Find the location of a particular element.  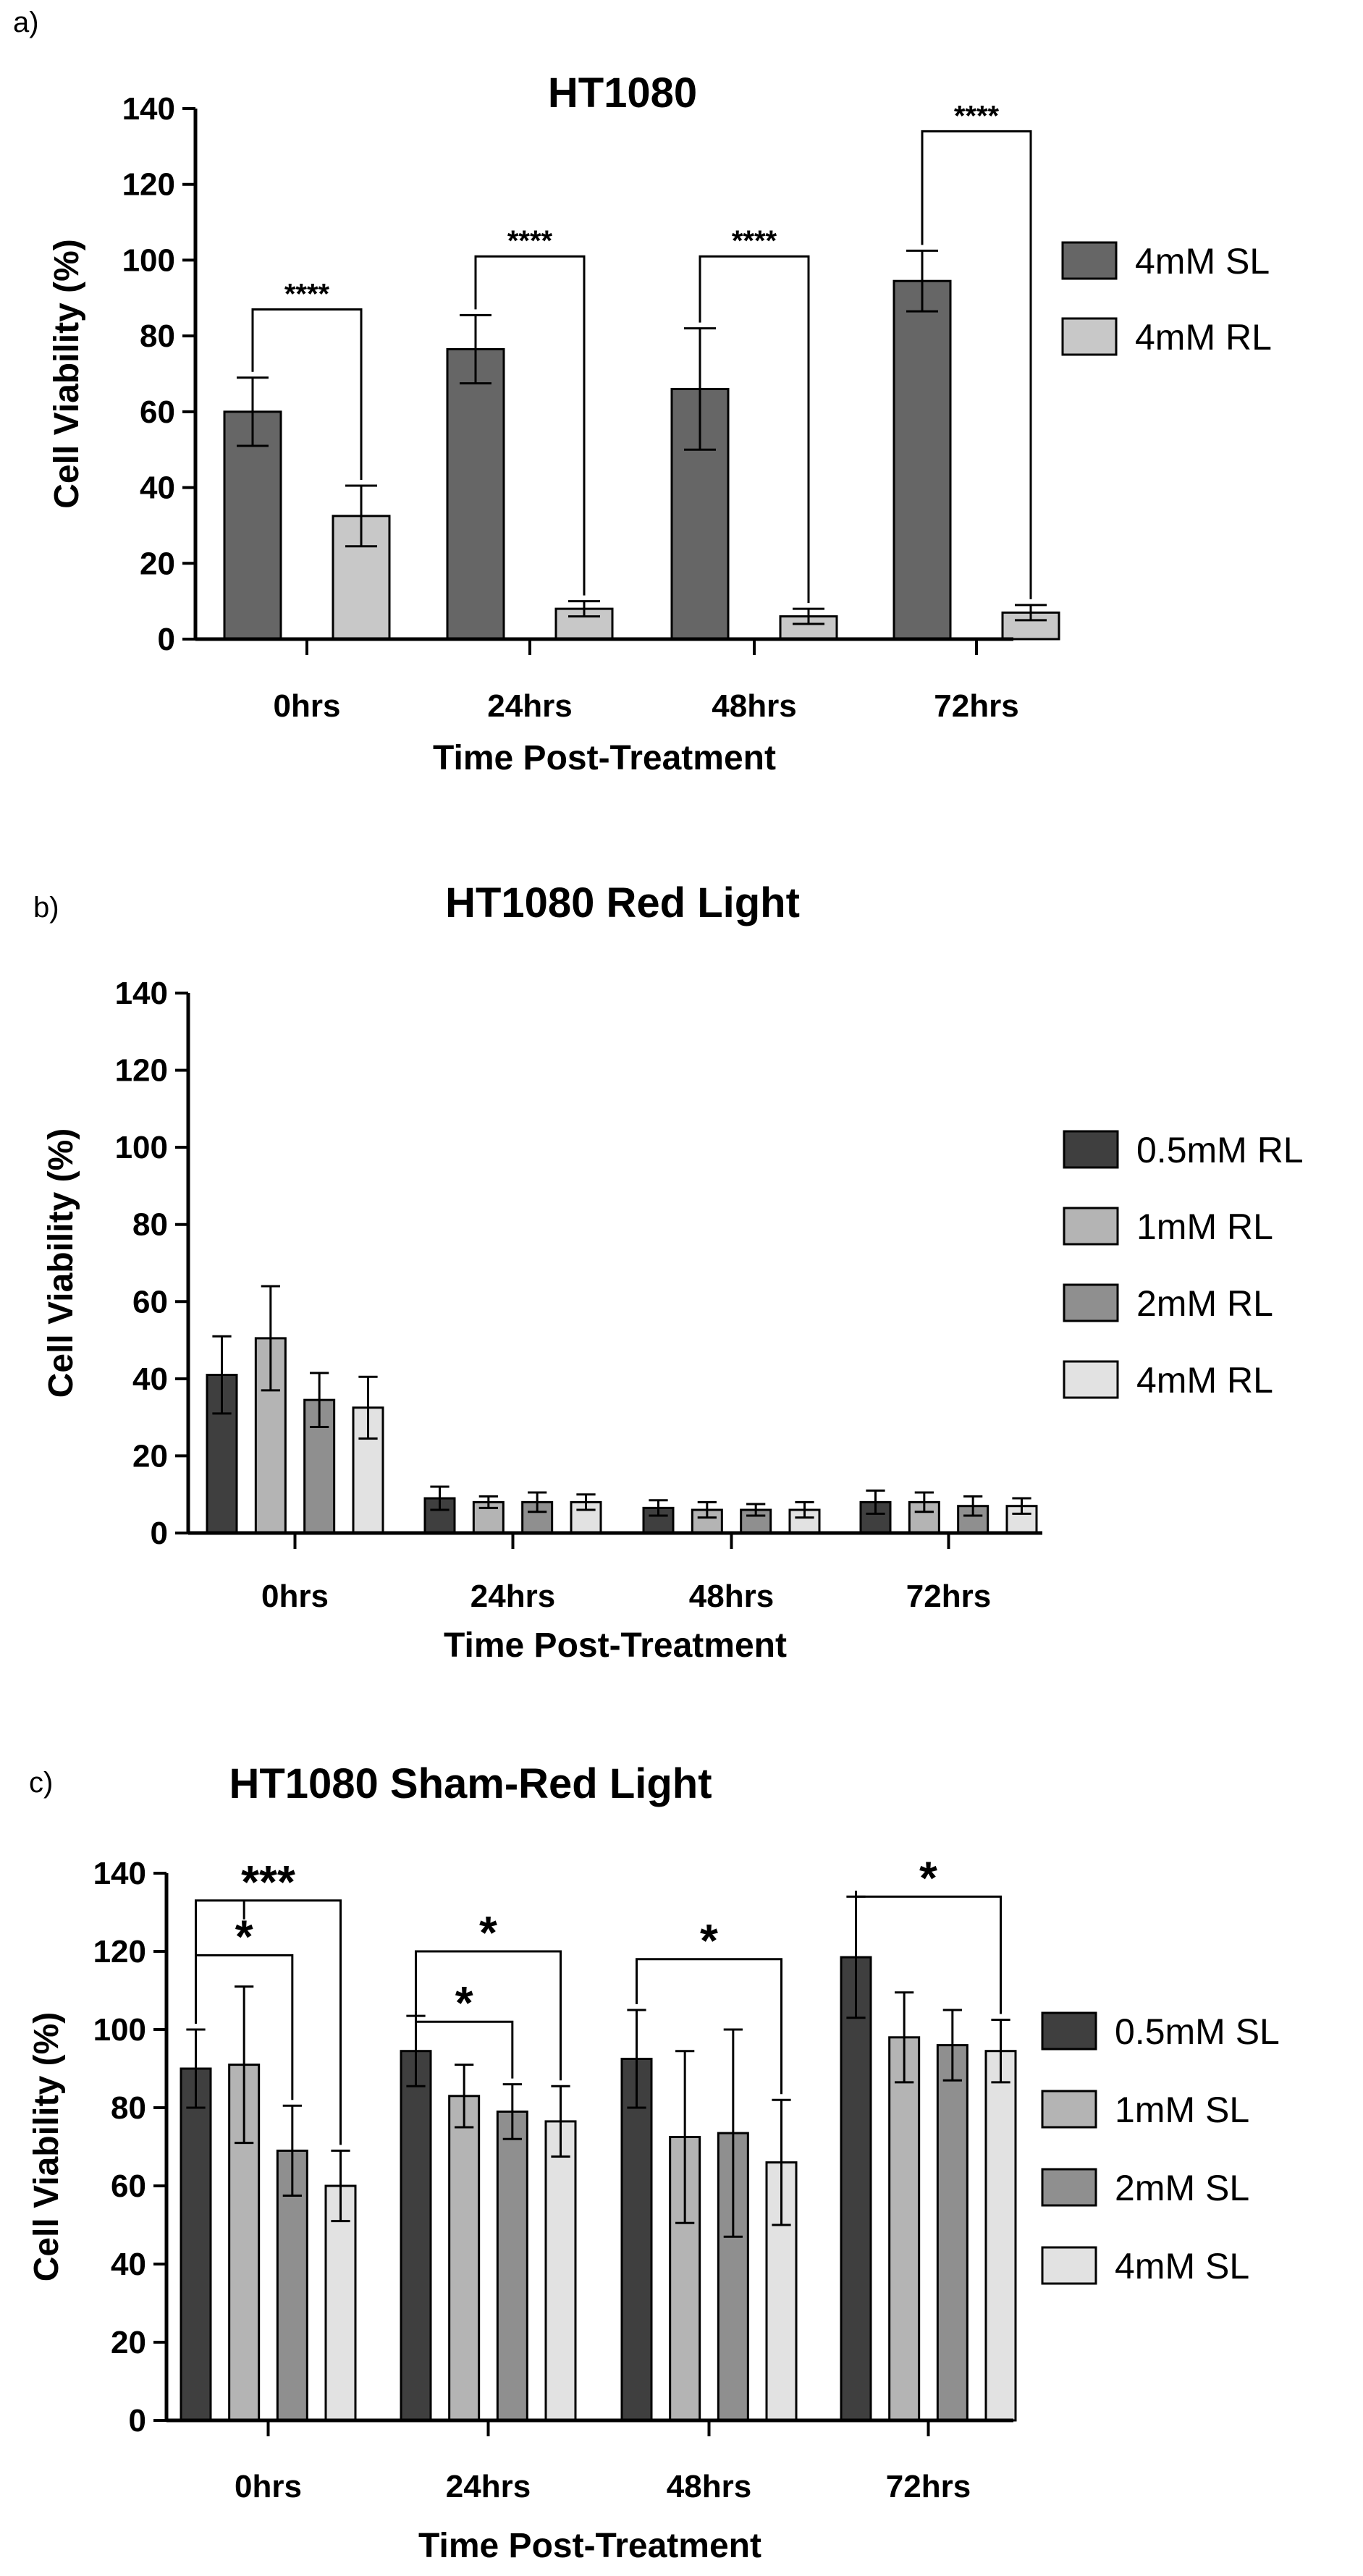

chart-title: HT1080 is located at coordinates (622, 93).